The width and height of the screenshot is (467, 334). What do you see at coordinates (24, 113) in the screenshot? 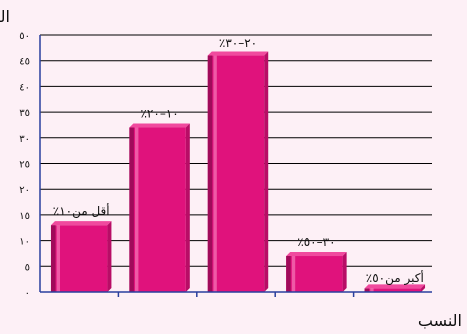
I see `y-tick-label-7: ٣٥` at bounding box center [24, 113].